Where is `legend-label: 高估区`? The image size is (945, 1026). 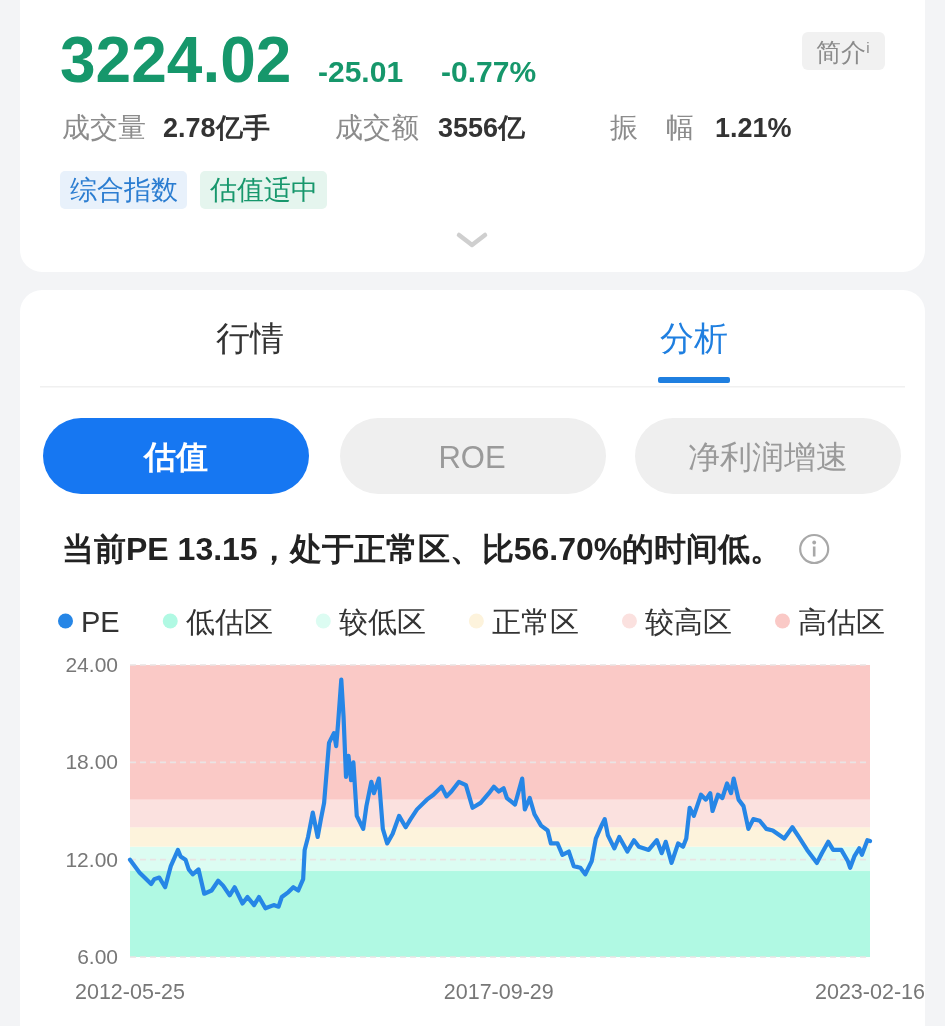
legend-label: 高估区 is located at coordinates (841, 622).